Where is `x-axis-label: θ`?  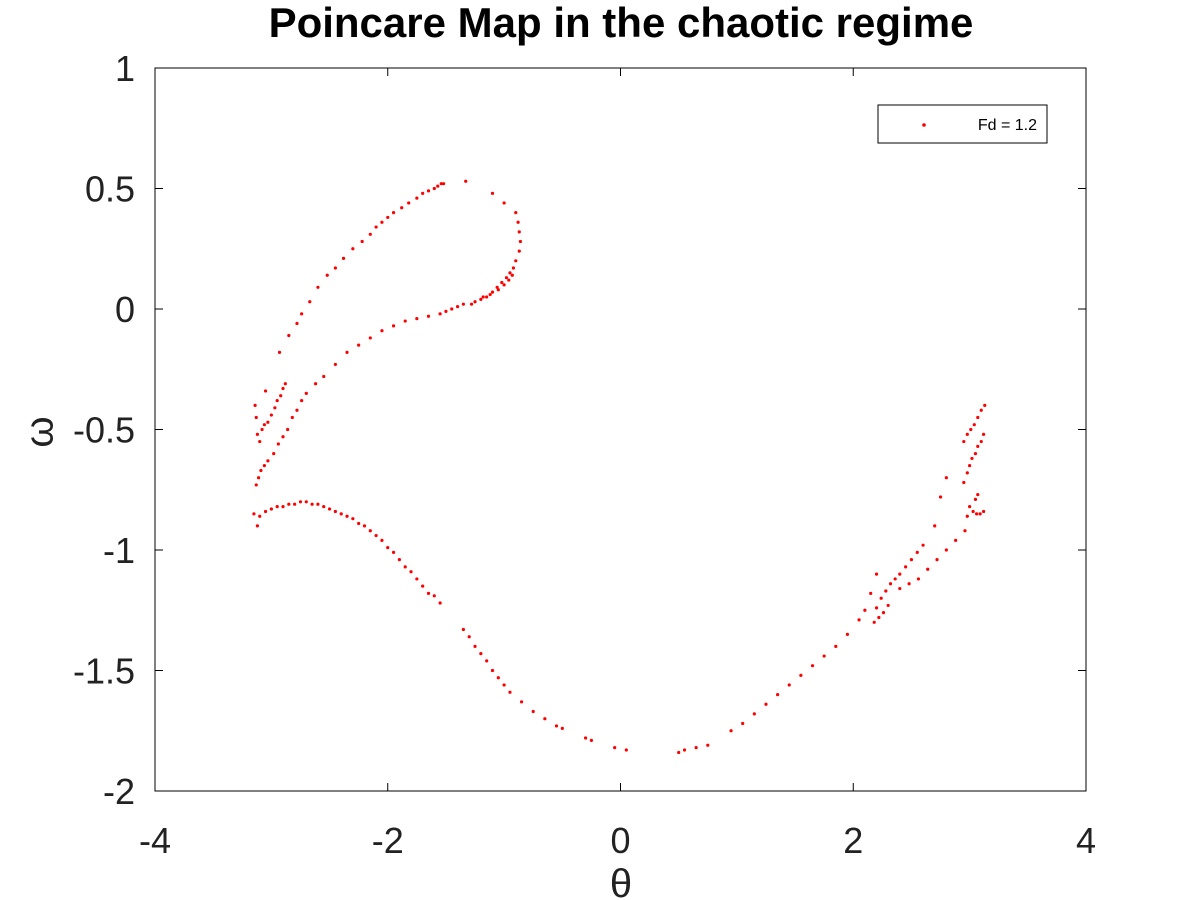 x-axis-label: θ is located at coordinates (621, 881).